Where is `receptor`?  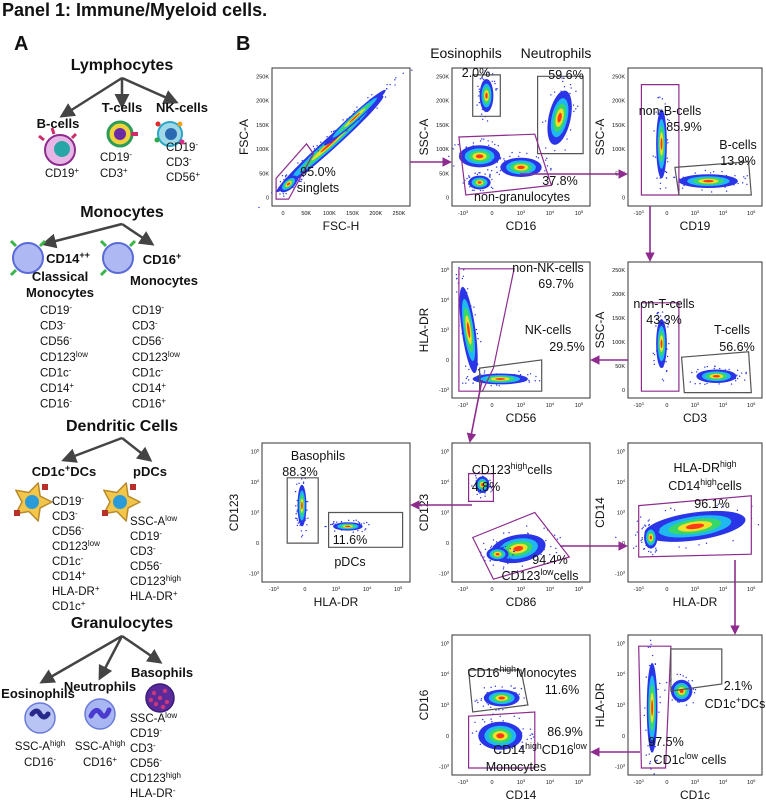 receptor is located at coordinates (134, 134).